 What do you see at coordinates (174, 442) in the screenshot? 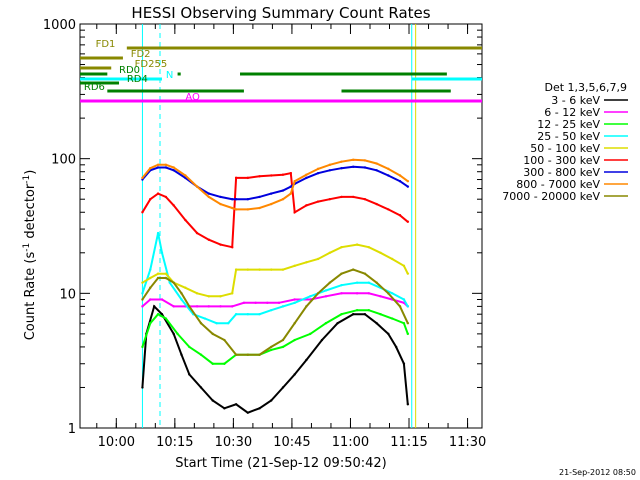
I see `x-tick-label: 10:15` at bounding box center [174, 442].